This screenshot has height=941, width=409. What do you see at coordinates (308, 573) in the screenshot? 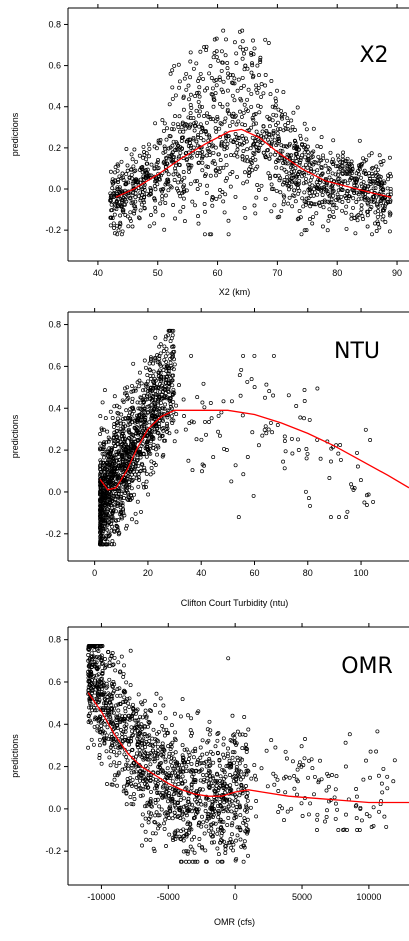
I see `x-tick-label: 80` at bounding box center [308, 573].